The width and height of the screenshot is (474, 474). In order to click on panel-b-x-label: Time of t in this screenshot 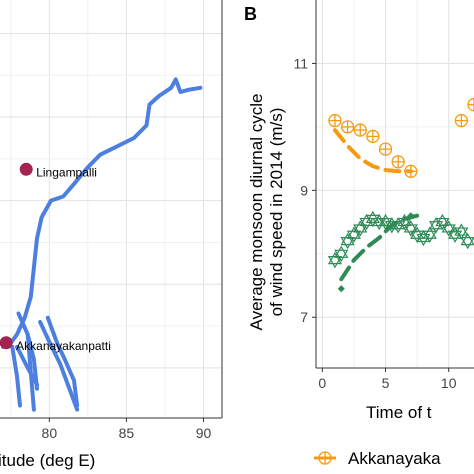, I will do `click(399, 412)`.